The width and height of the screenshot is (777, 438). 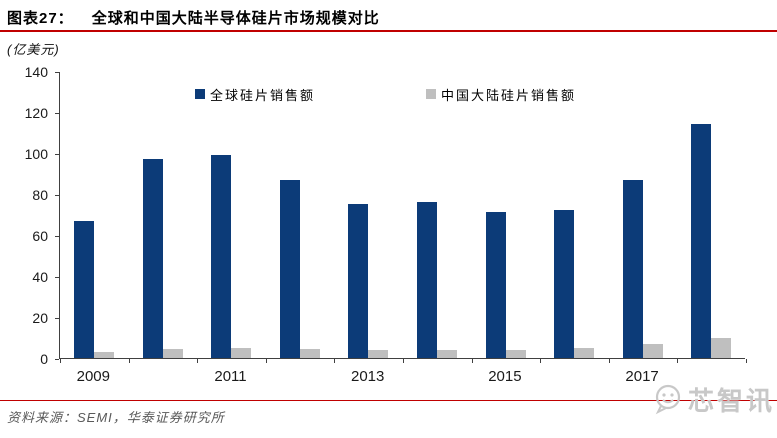 I want to click on x-axis-tick-label: 2013, so click(x=368, y=376).